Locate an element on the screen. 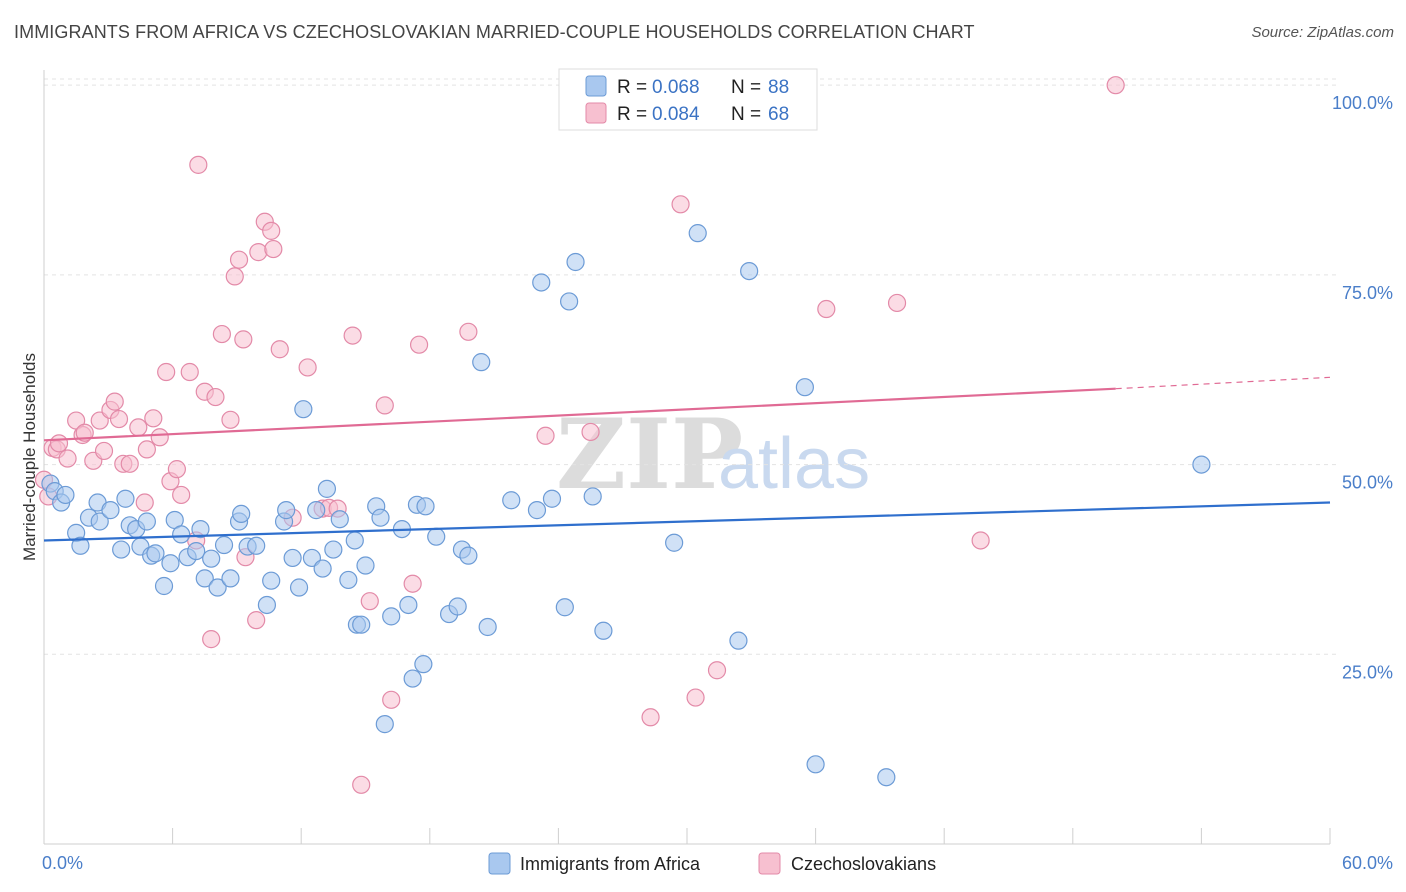  trend-line-pink is located at coordinates (579, 414).